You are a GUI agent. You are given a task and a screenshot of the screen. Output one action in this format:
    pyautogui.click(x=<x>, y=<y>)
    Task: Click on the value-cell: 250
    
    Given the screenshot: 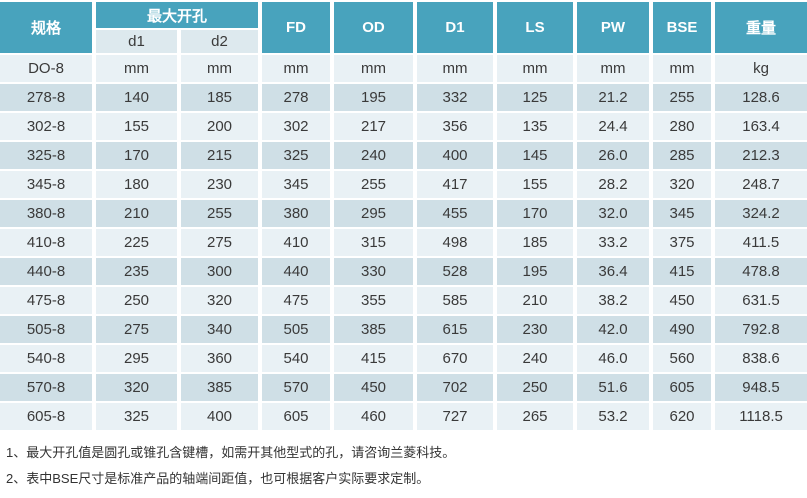 What is the action you would take?
    pyautogui.click(x=136, y=300)
    